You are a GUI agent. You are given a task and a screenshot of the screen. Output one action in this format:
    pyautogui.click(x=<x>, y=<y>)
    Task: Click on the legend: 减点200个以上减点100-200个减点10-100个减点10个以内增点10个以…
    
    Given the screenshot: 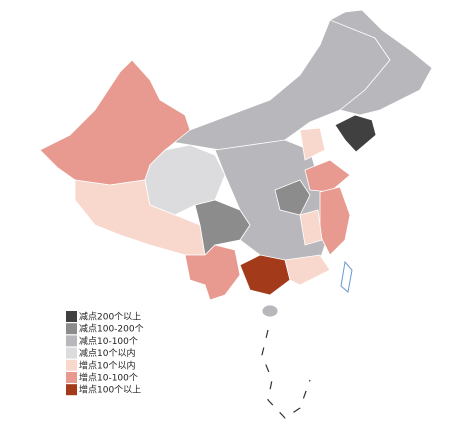 What is the action you would take?
    pyautogui.click(x=105, y=353)
    